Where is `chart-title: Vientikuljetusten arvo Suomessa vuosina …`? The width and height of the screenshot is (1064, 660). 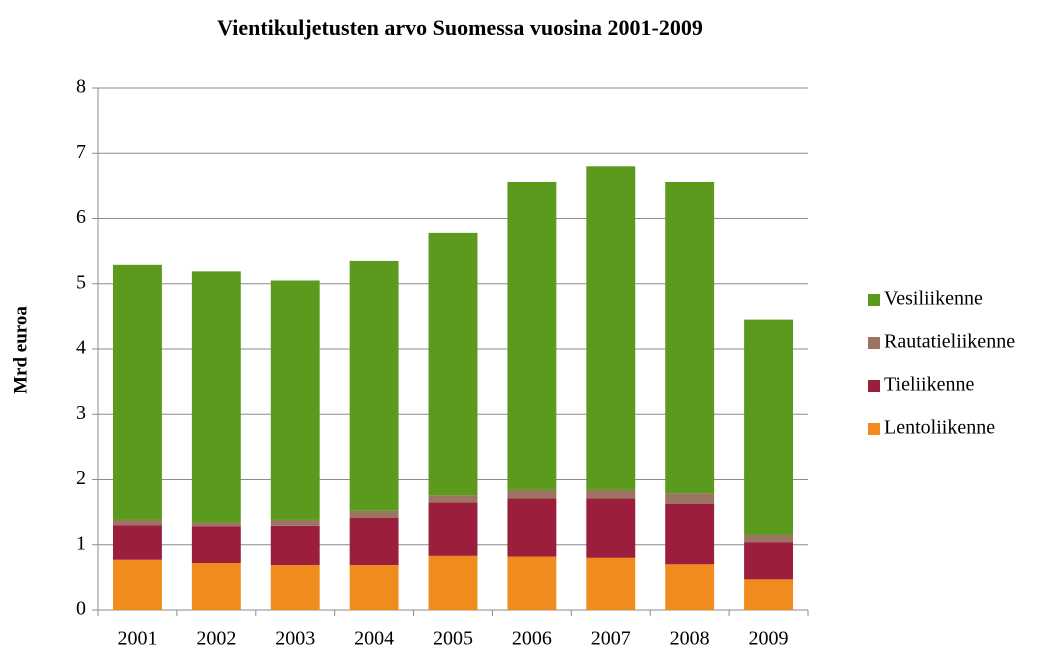 chart-title: Vientikuljetusten arvo Suomessa vuosina … is located at coordinates (460, 27).